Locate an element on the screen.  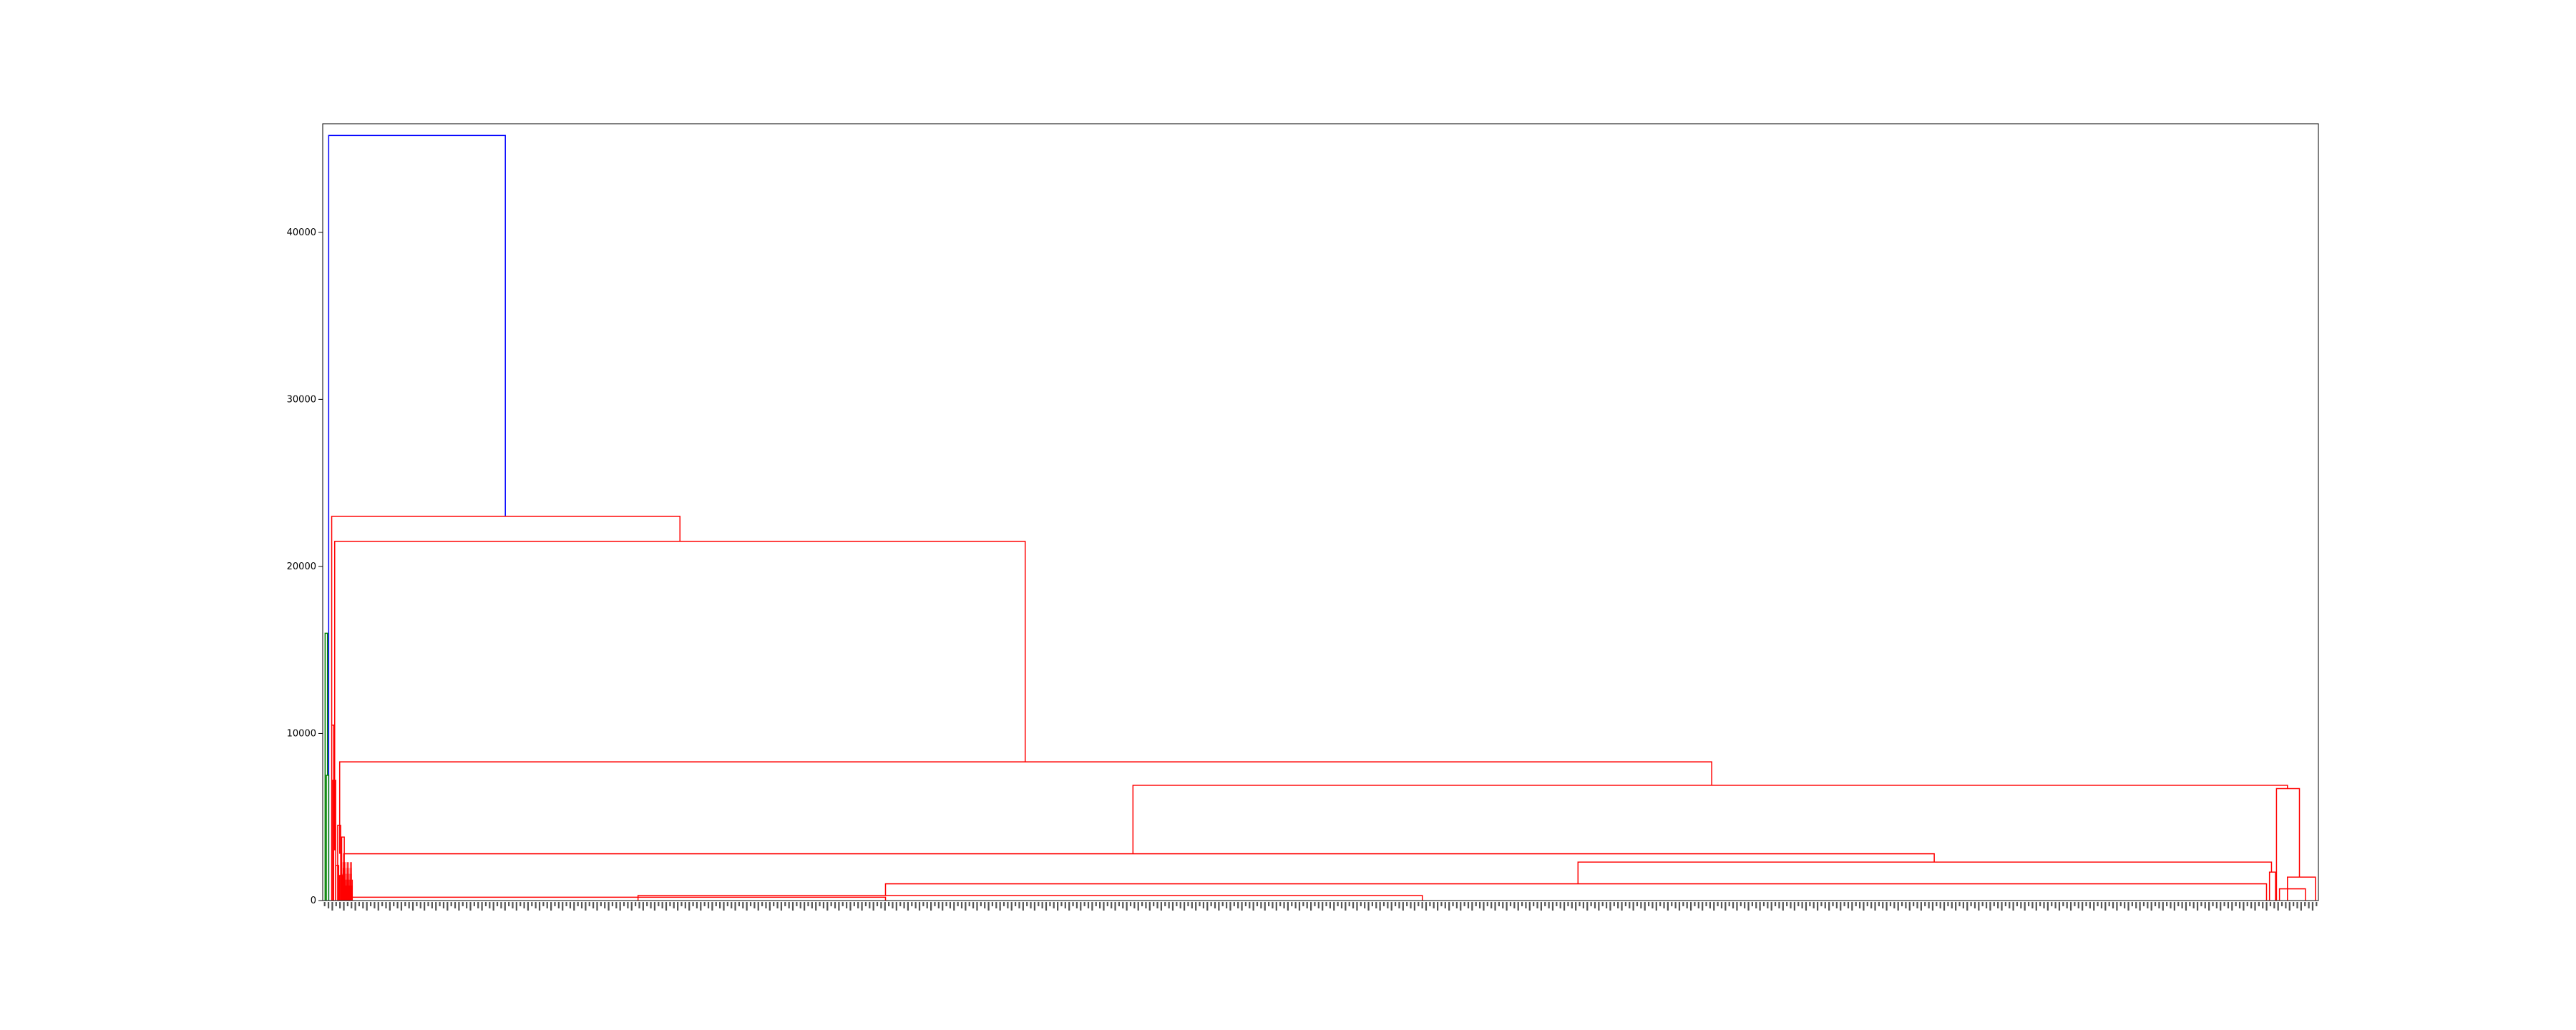
leaf-tick-labels is located at coordinates (1320, 907).